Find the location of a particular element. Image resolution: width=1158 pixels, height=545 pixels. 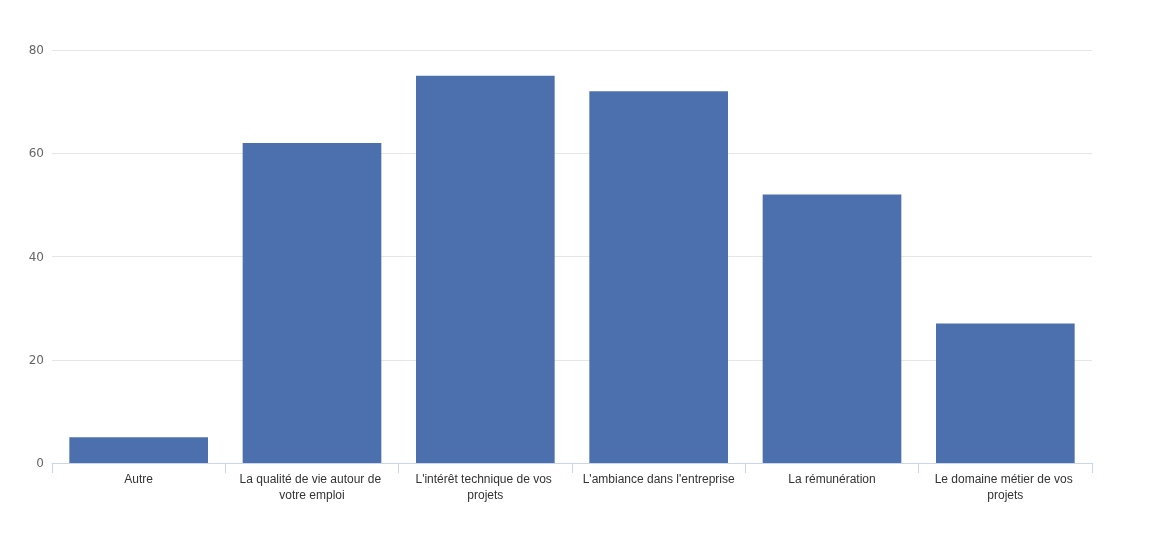

x-tick-label: Le domaine métier de vos projets is located at coordinates (1005, 487).